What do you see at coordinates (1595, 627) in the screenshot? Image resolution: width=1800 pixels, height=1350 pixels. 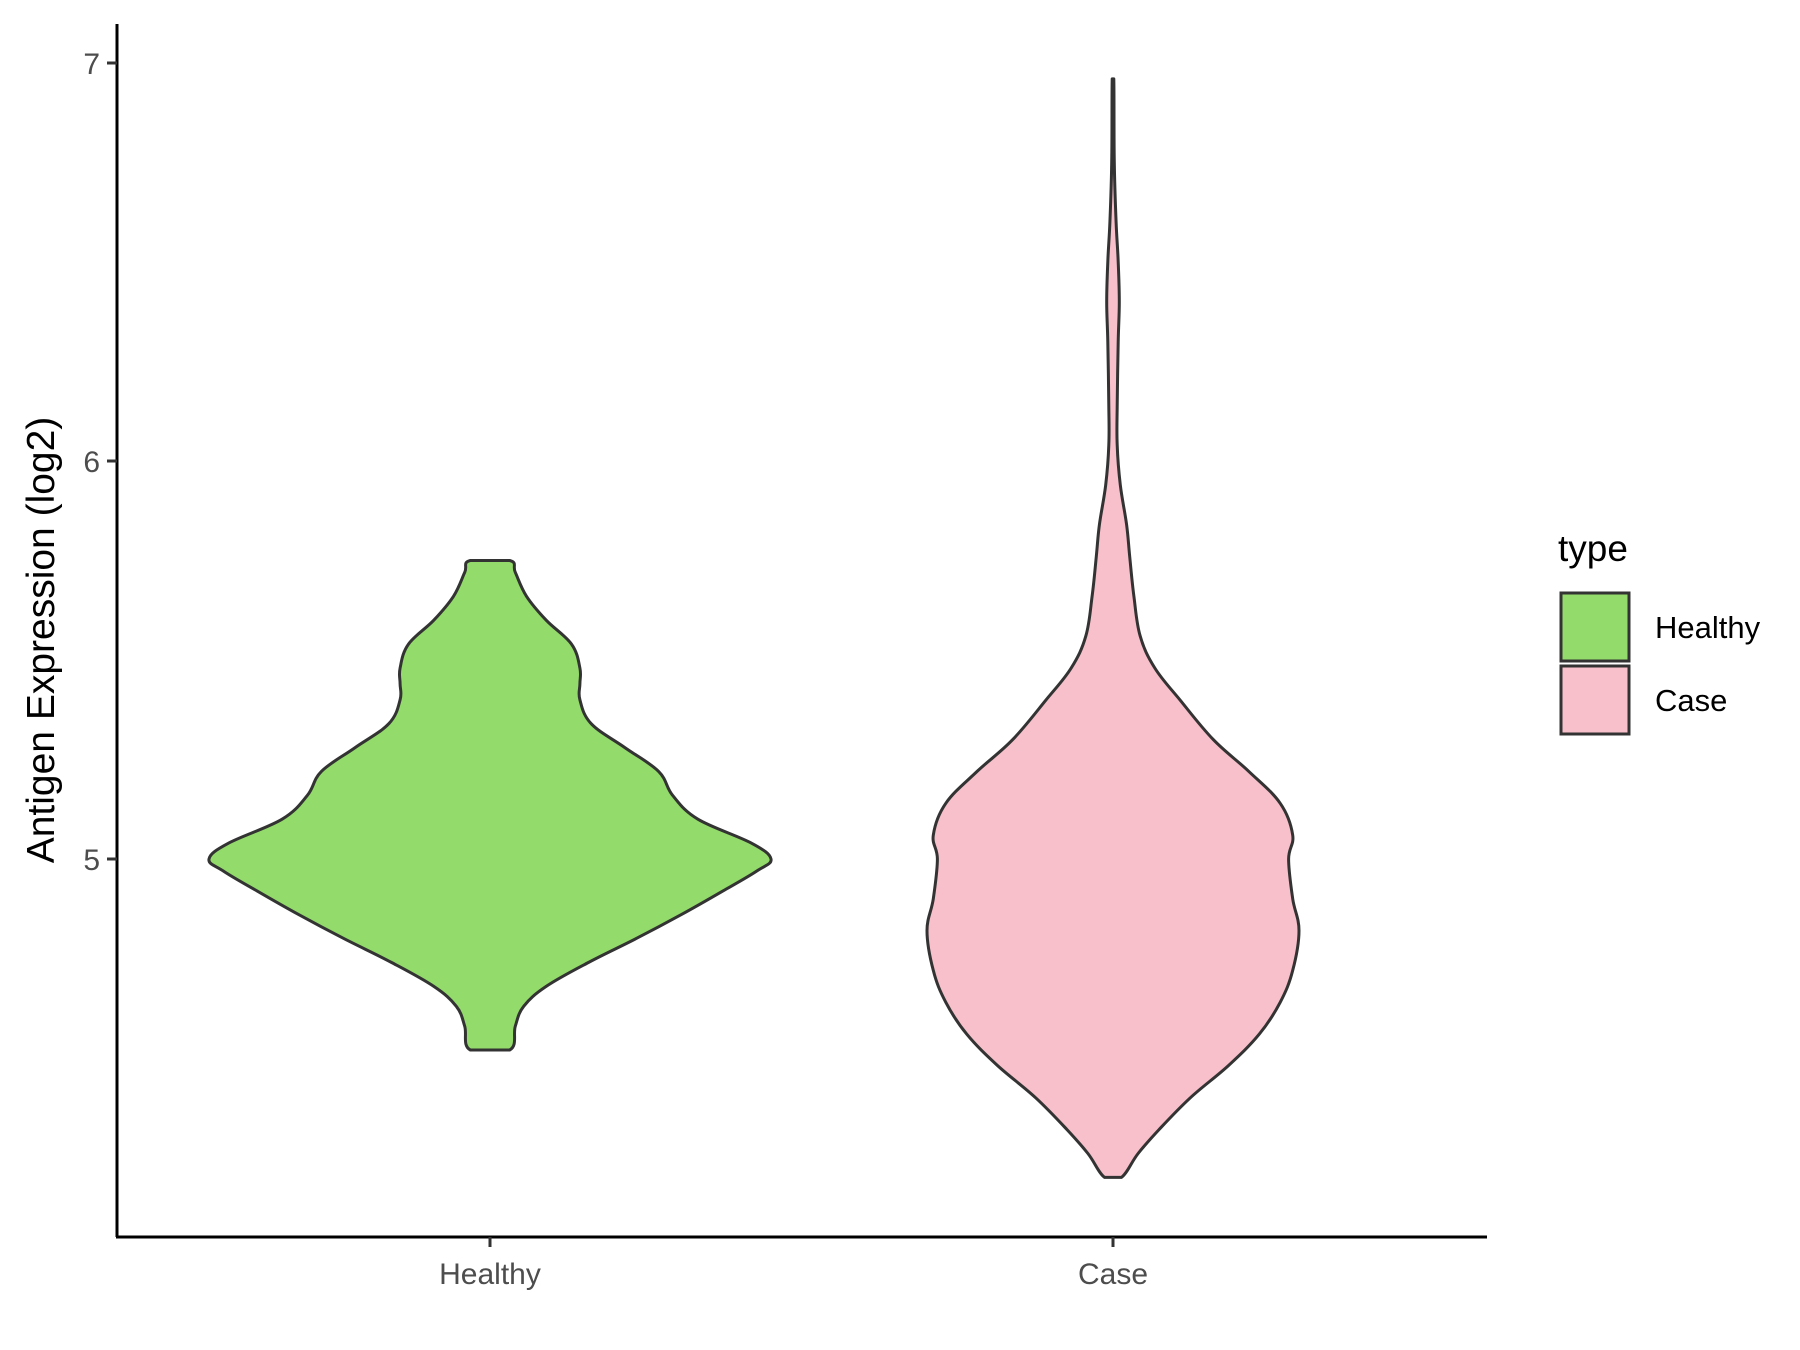 I see `legend-swatch-healthy` at bounding box center [1595, 627].